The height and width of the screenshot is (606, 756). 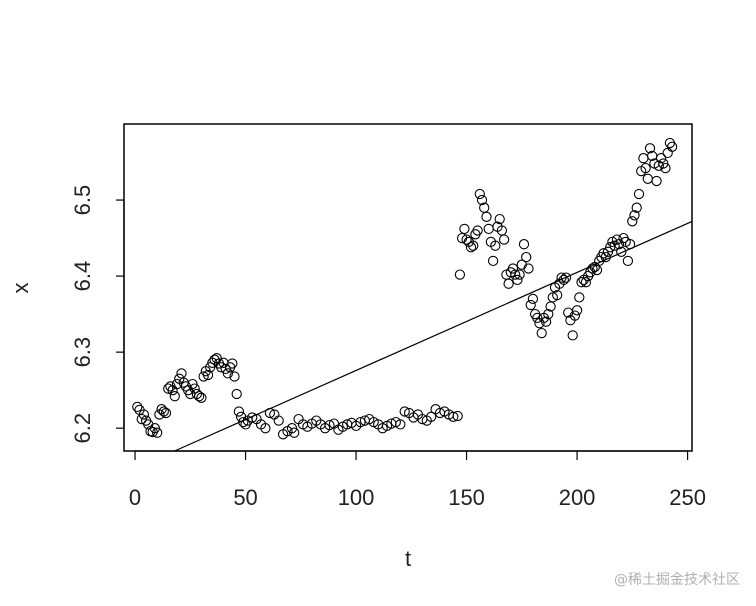 What do you see at coordinates (408, 558) in the screenshot?
I see `x-axis-title: t` at bounding box center [408, 558].